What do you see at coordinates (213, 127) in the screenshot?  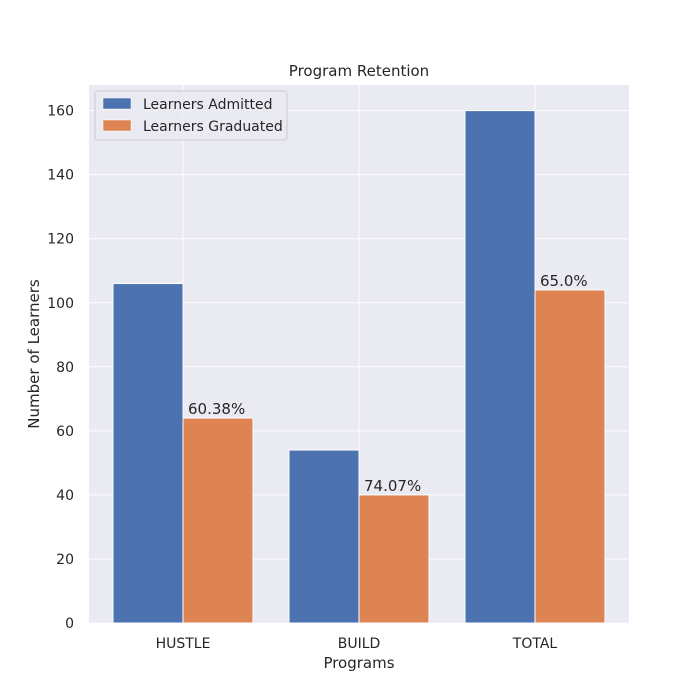 I see `legend-label: Learners Graduated` at bounding box center [213, 127].